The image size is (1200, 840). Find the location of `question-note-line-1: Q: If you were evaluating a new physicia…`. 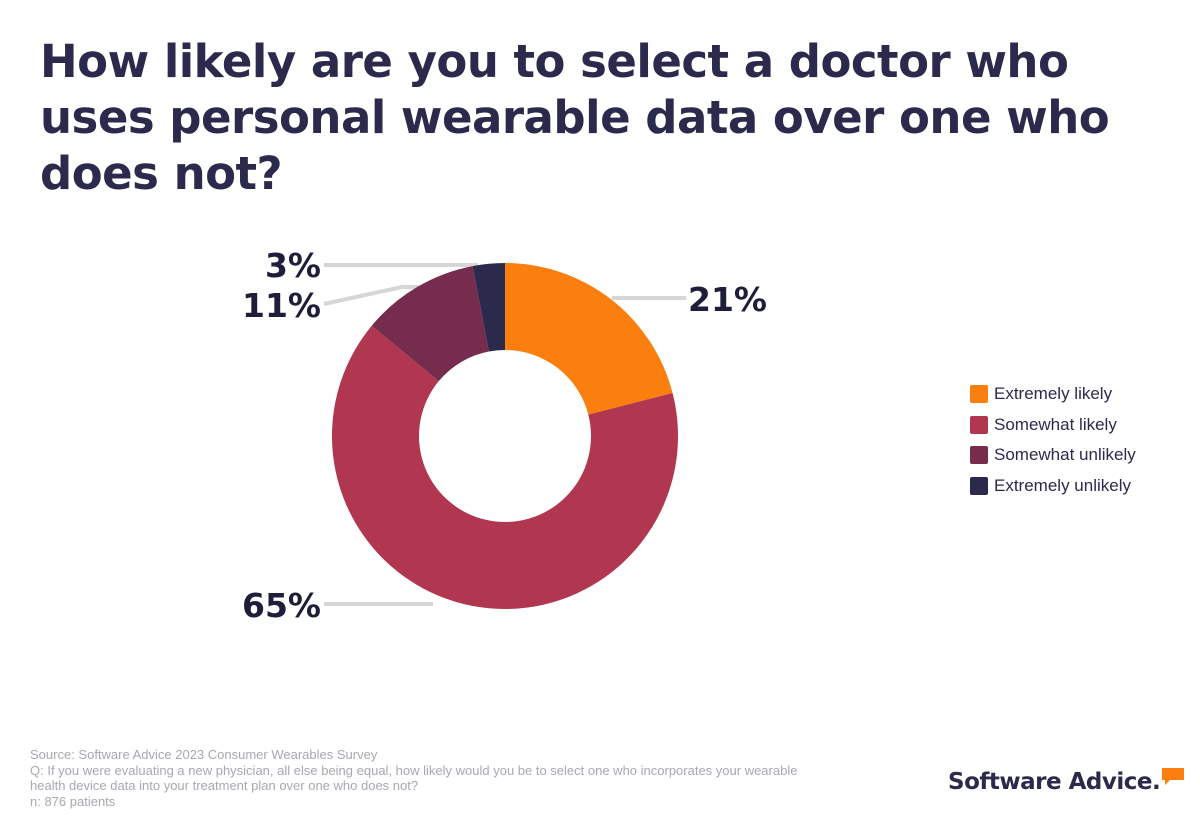

question-note-line-1: Q: If you were evaluating a new physicia… is located at coordinates (414, 770).